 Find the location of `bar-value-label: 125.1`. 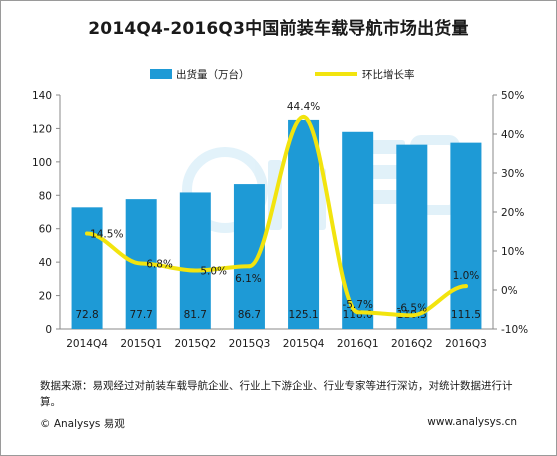

bar-value-label: 125.1 is located at coordinates (304, 315).